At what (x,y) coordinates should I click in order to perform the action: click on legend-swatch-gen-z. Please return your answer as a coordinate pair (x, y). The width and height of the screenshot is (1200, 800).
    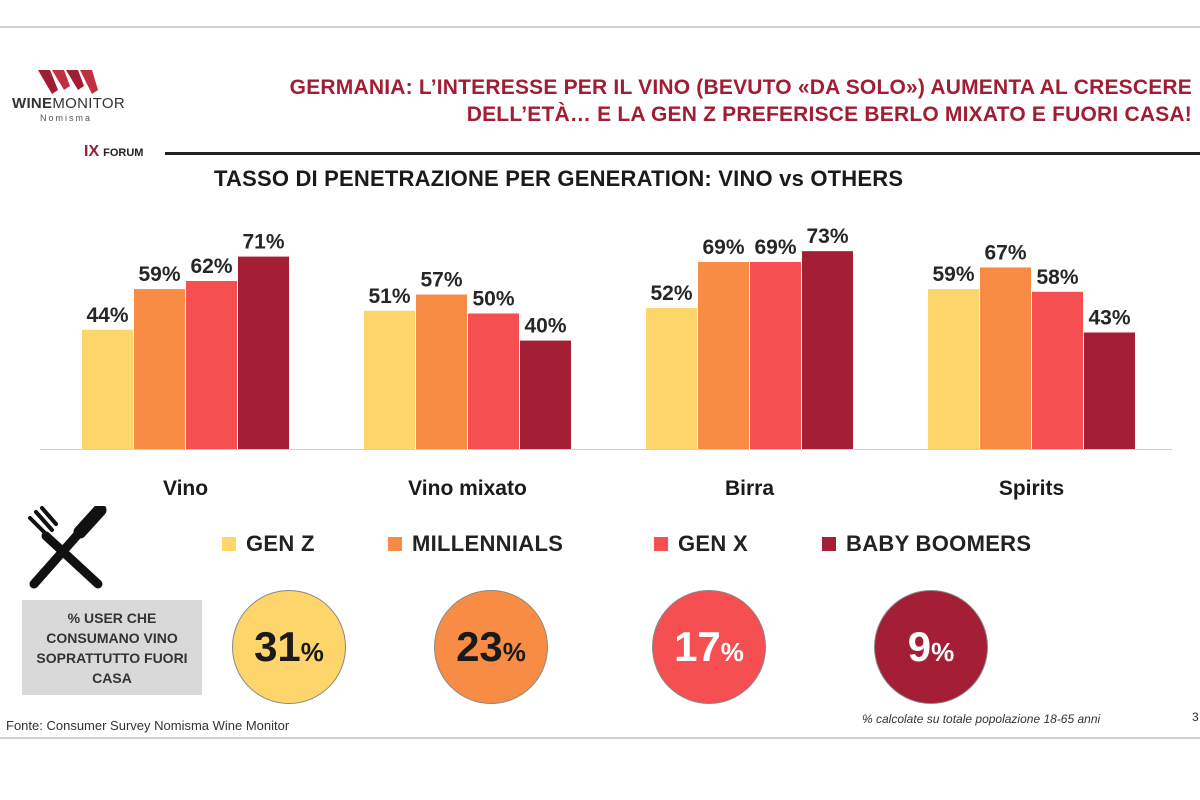
    Looking at the image, I should click on (229, 544).